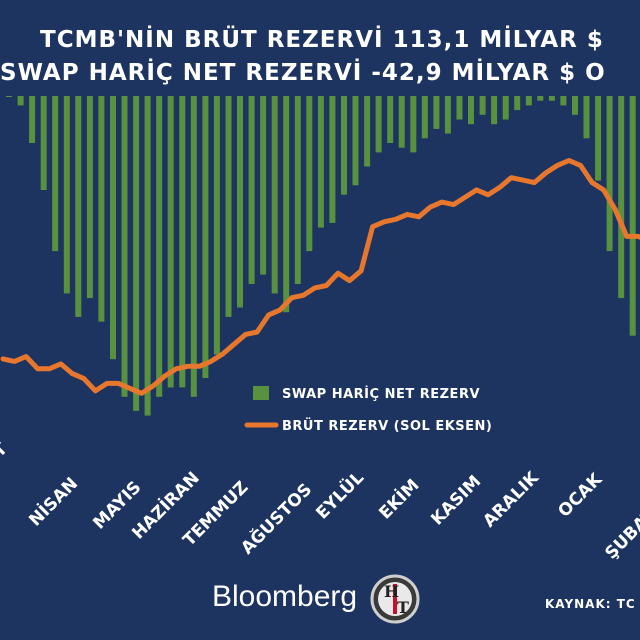 The image size is (640, 640). Describe the element at coordinates (387, 426) in the screenshot. I see `legend-label-gross-reserve: BRÜT REZERV (SOL EKSEN)` at that location.